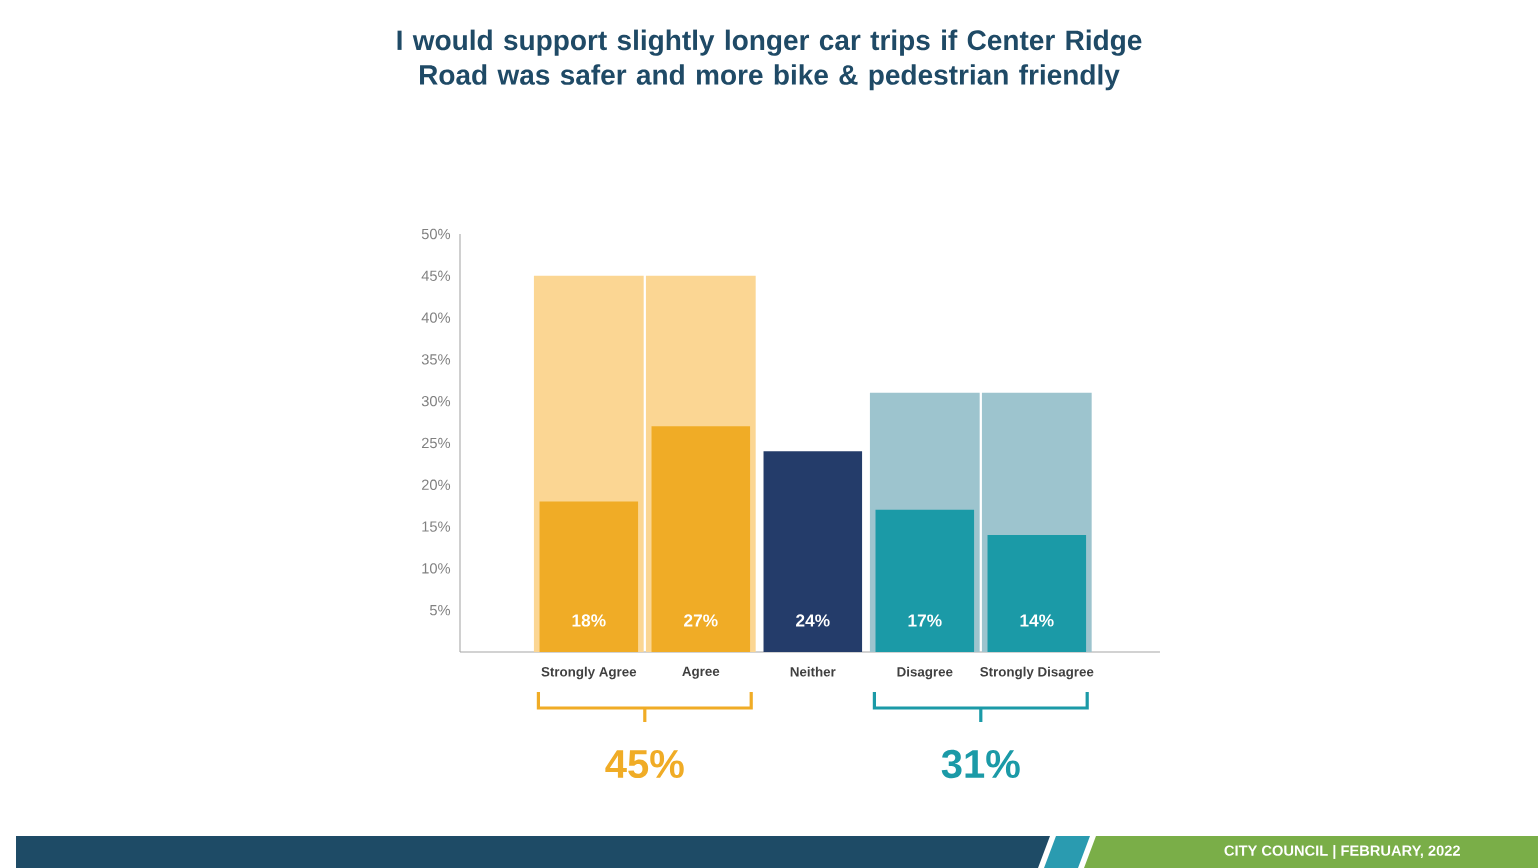 The image size is (1538, 868). I want to click on data-label: 14%, so click(1037, 620).